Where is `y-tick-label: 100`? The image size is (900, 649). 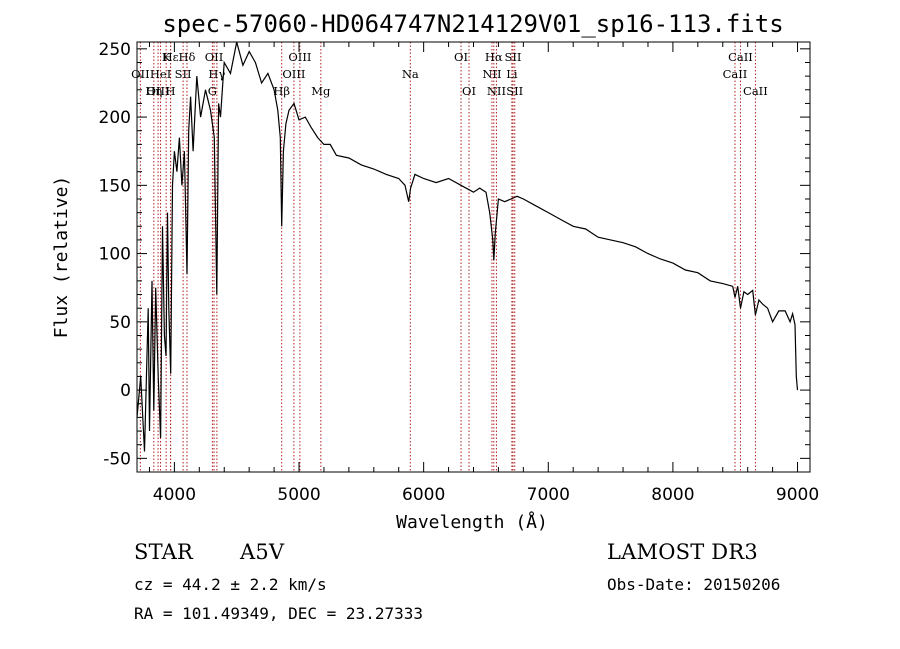 y-tick-label: 100 is located at coordinates (115, 255).